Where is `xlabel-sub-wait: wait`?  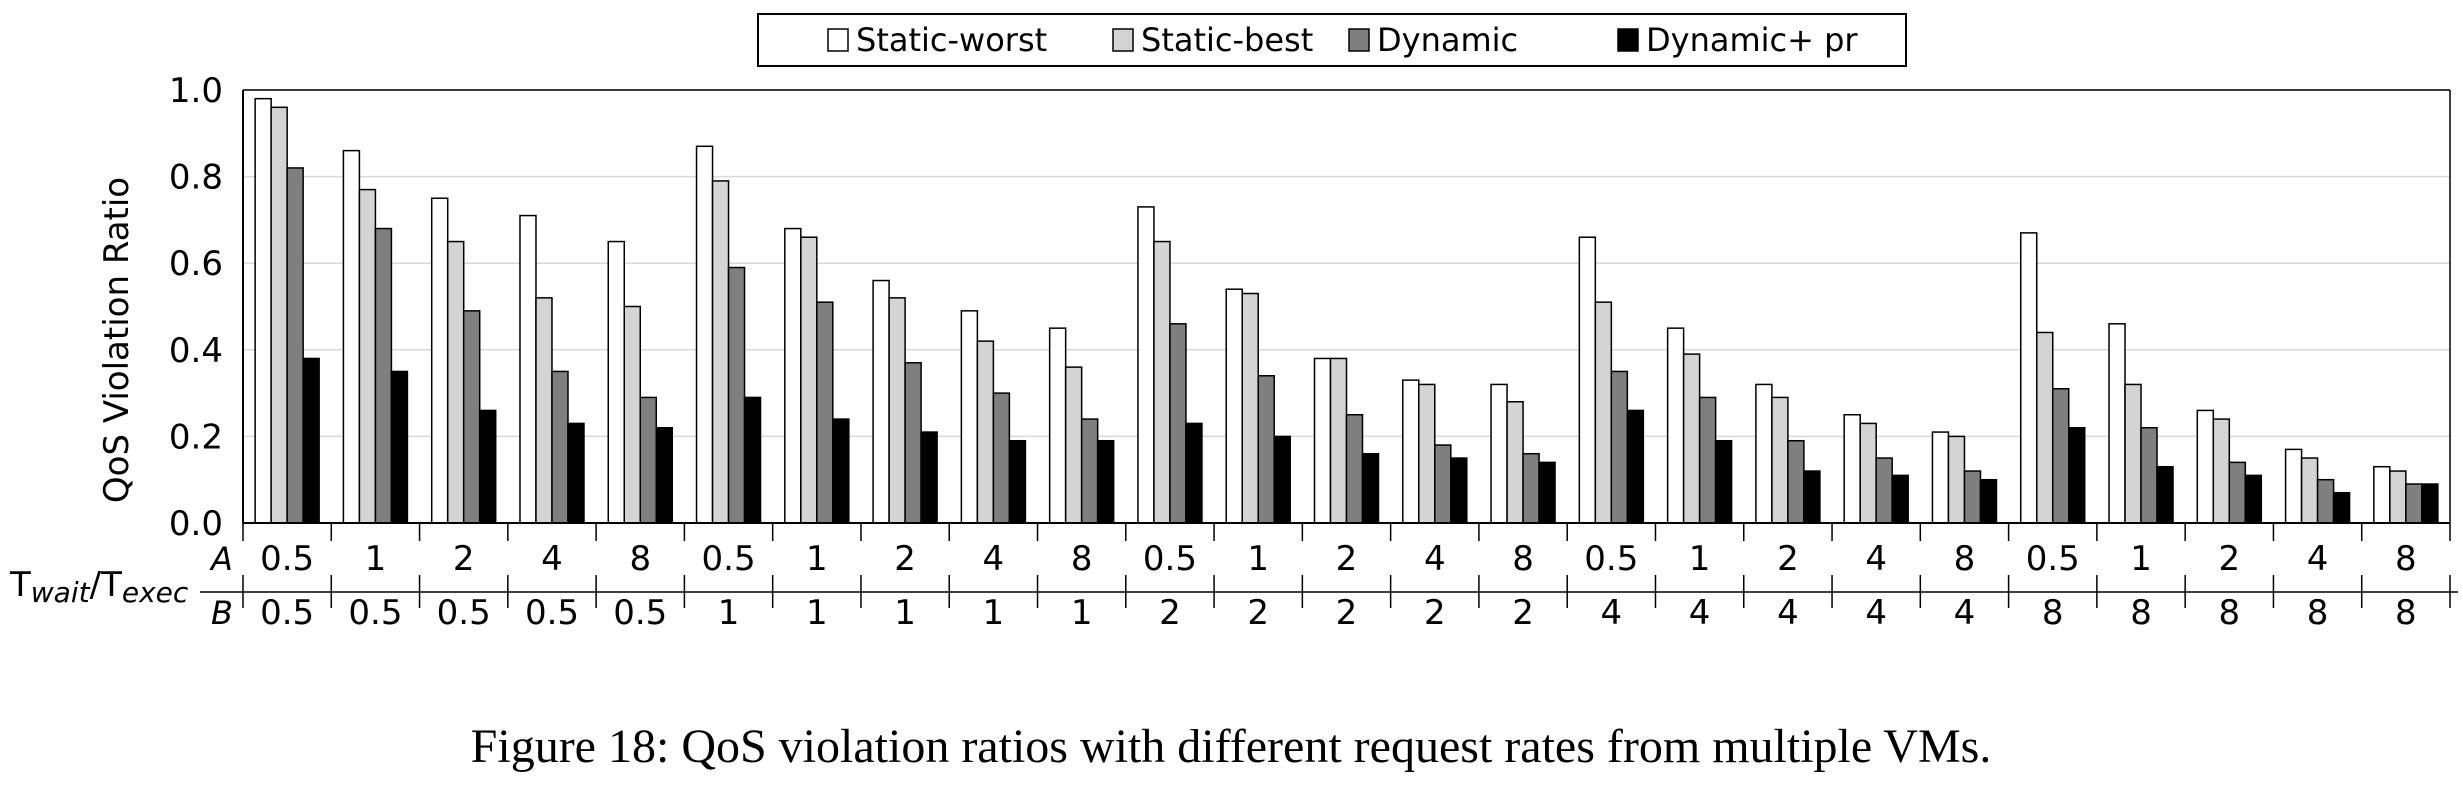 xlabel-sub-wait: wait is located at coordinates (61, 592).